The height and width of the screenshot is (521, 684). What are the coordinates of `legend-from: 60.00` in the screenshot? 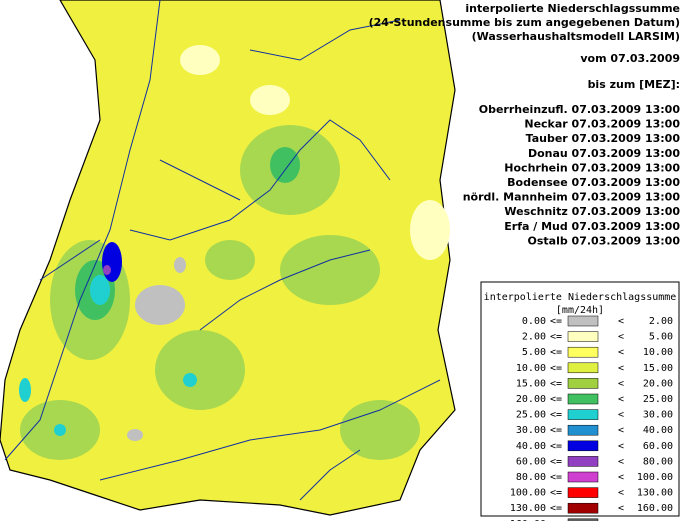 It's located at (531, 461).